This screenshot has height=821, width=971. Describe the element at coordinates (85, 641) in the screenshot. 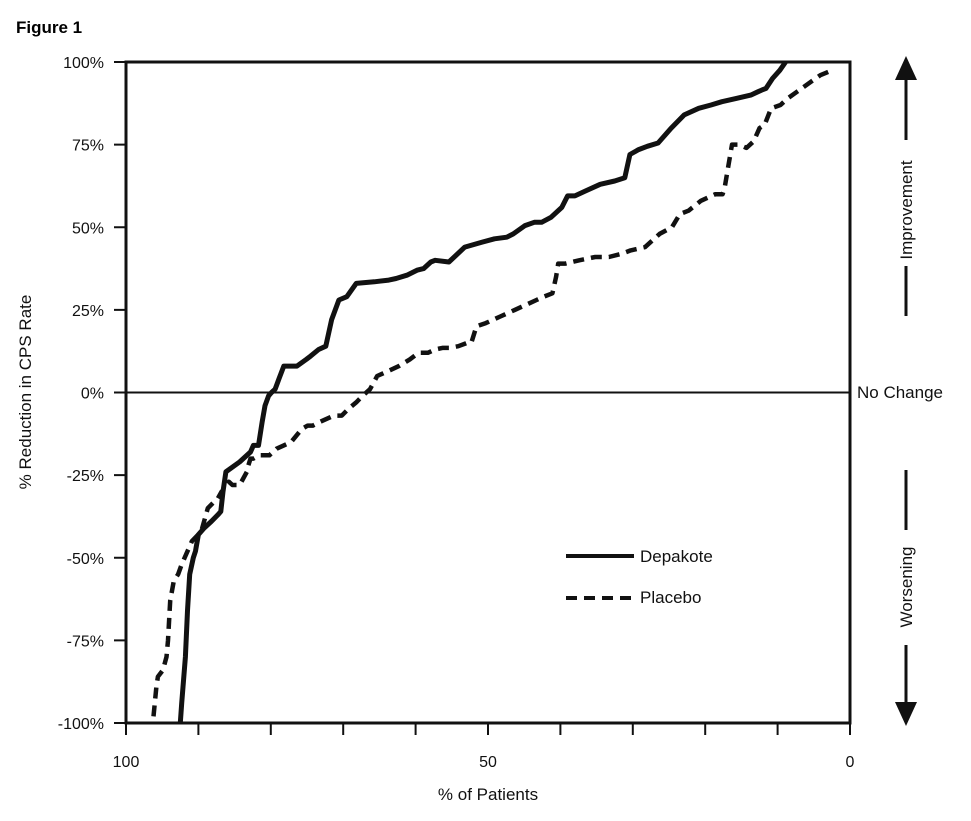

I see `y-tick-label: -75%` at that location.